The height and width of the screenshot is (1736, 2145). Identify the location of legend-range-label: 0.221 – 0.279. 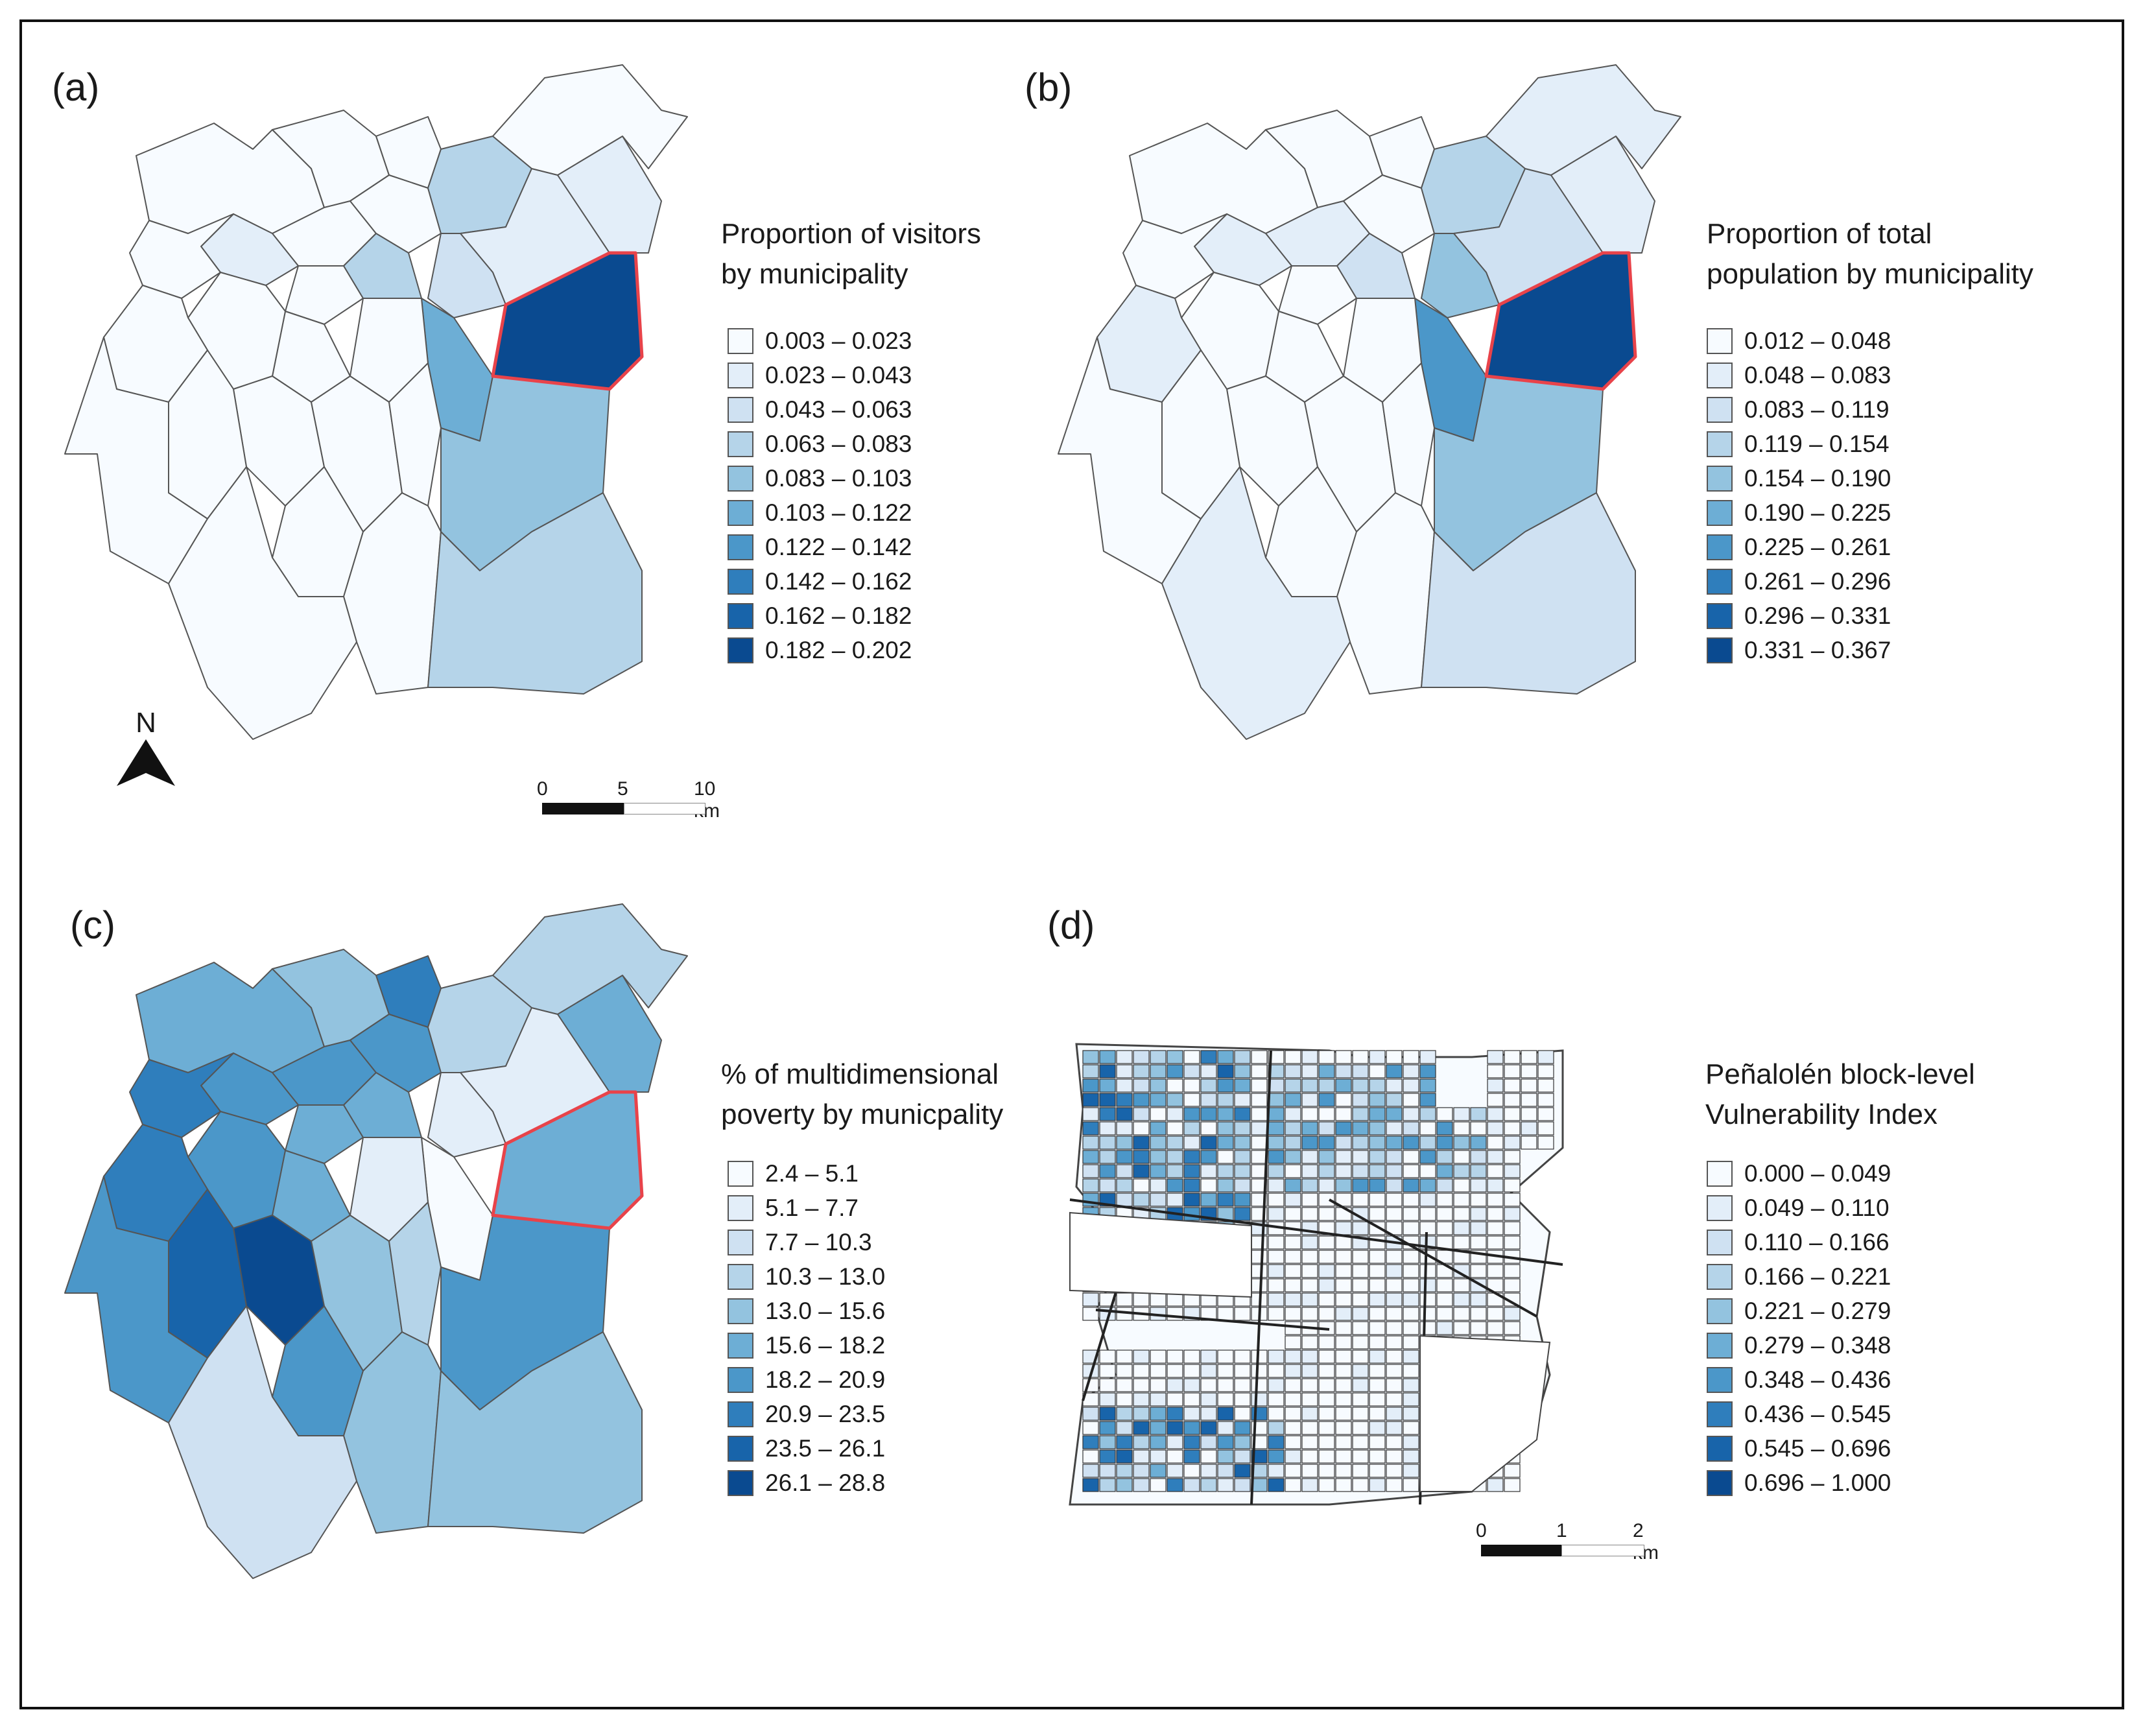
(1817, 1311).